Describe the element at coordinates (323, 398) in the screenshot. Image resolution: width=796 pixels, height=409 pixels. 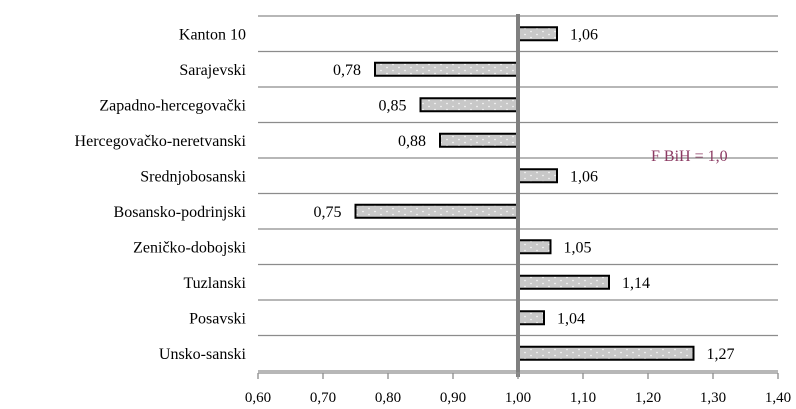
I see `x-tick-label: 0,70` at that location.